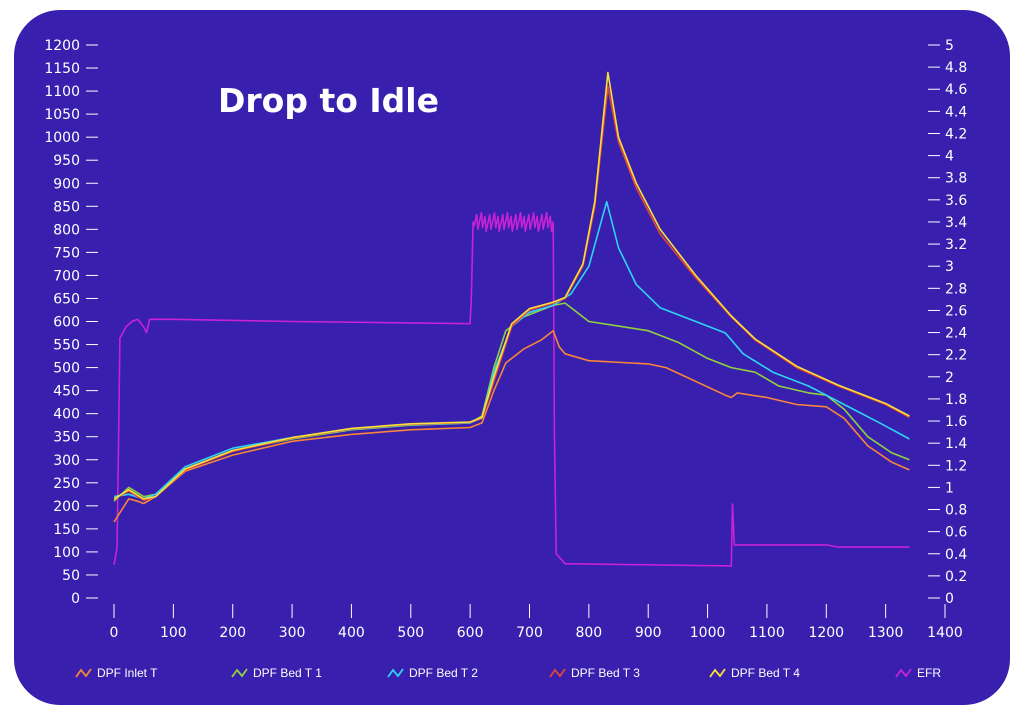 This screenshot has width=1024, height=717. What do you see at coordinates (605, 673) in the screenshot?
I see `legend-label: DPF Bed T 3` at bounding box center [605, 673].